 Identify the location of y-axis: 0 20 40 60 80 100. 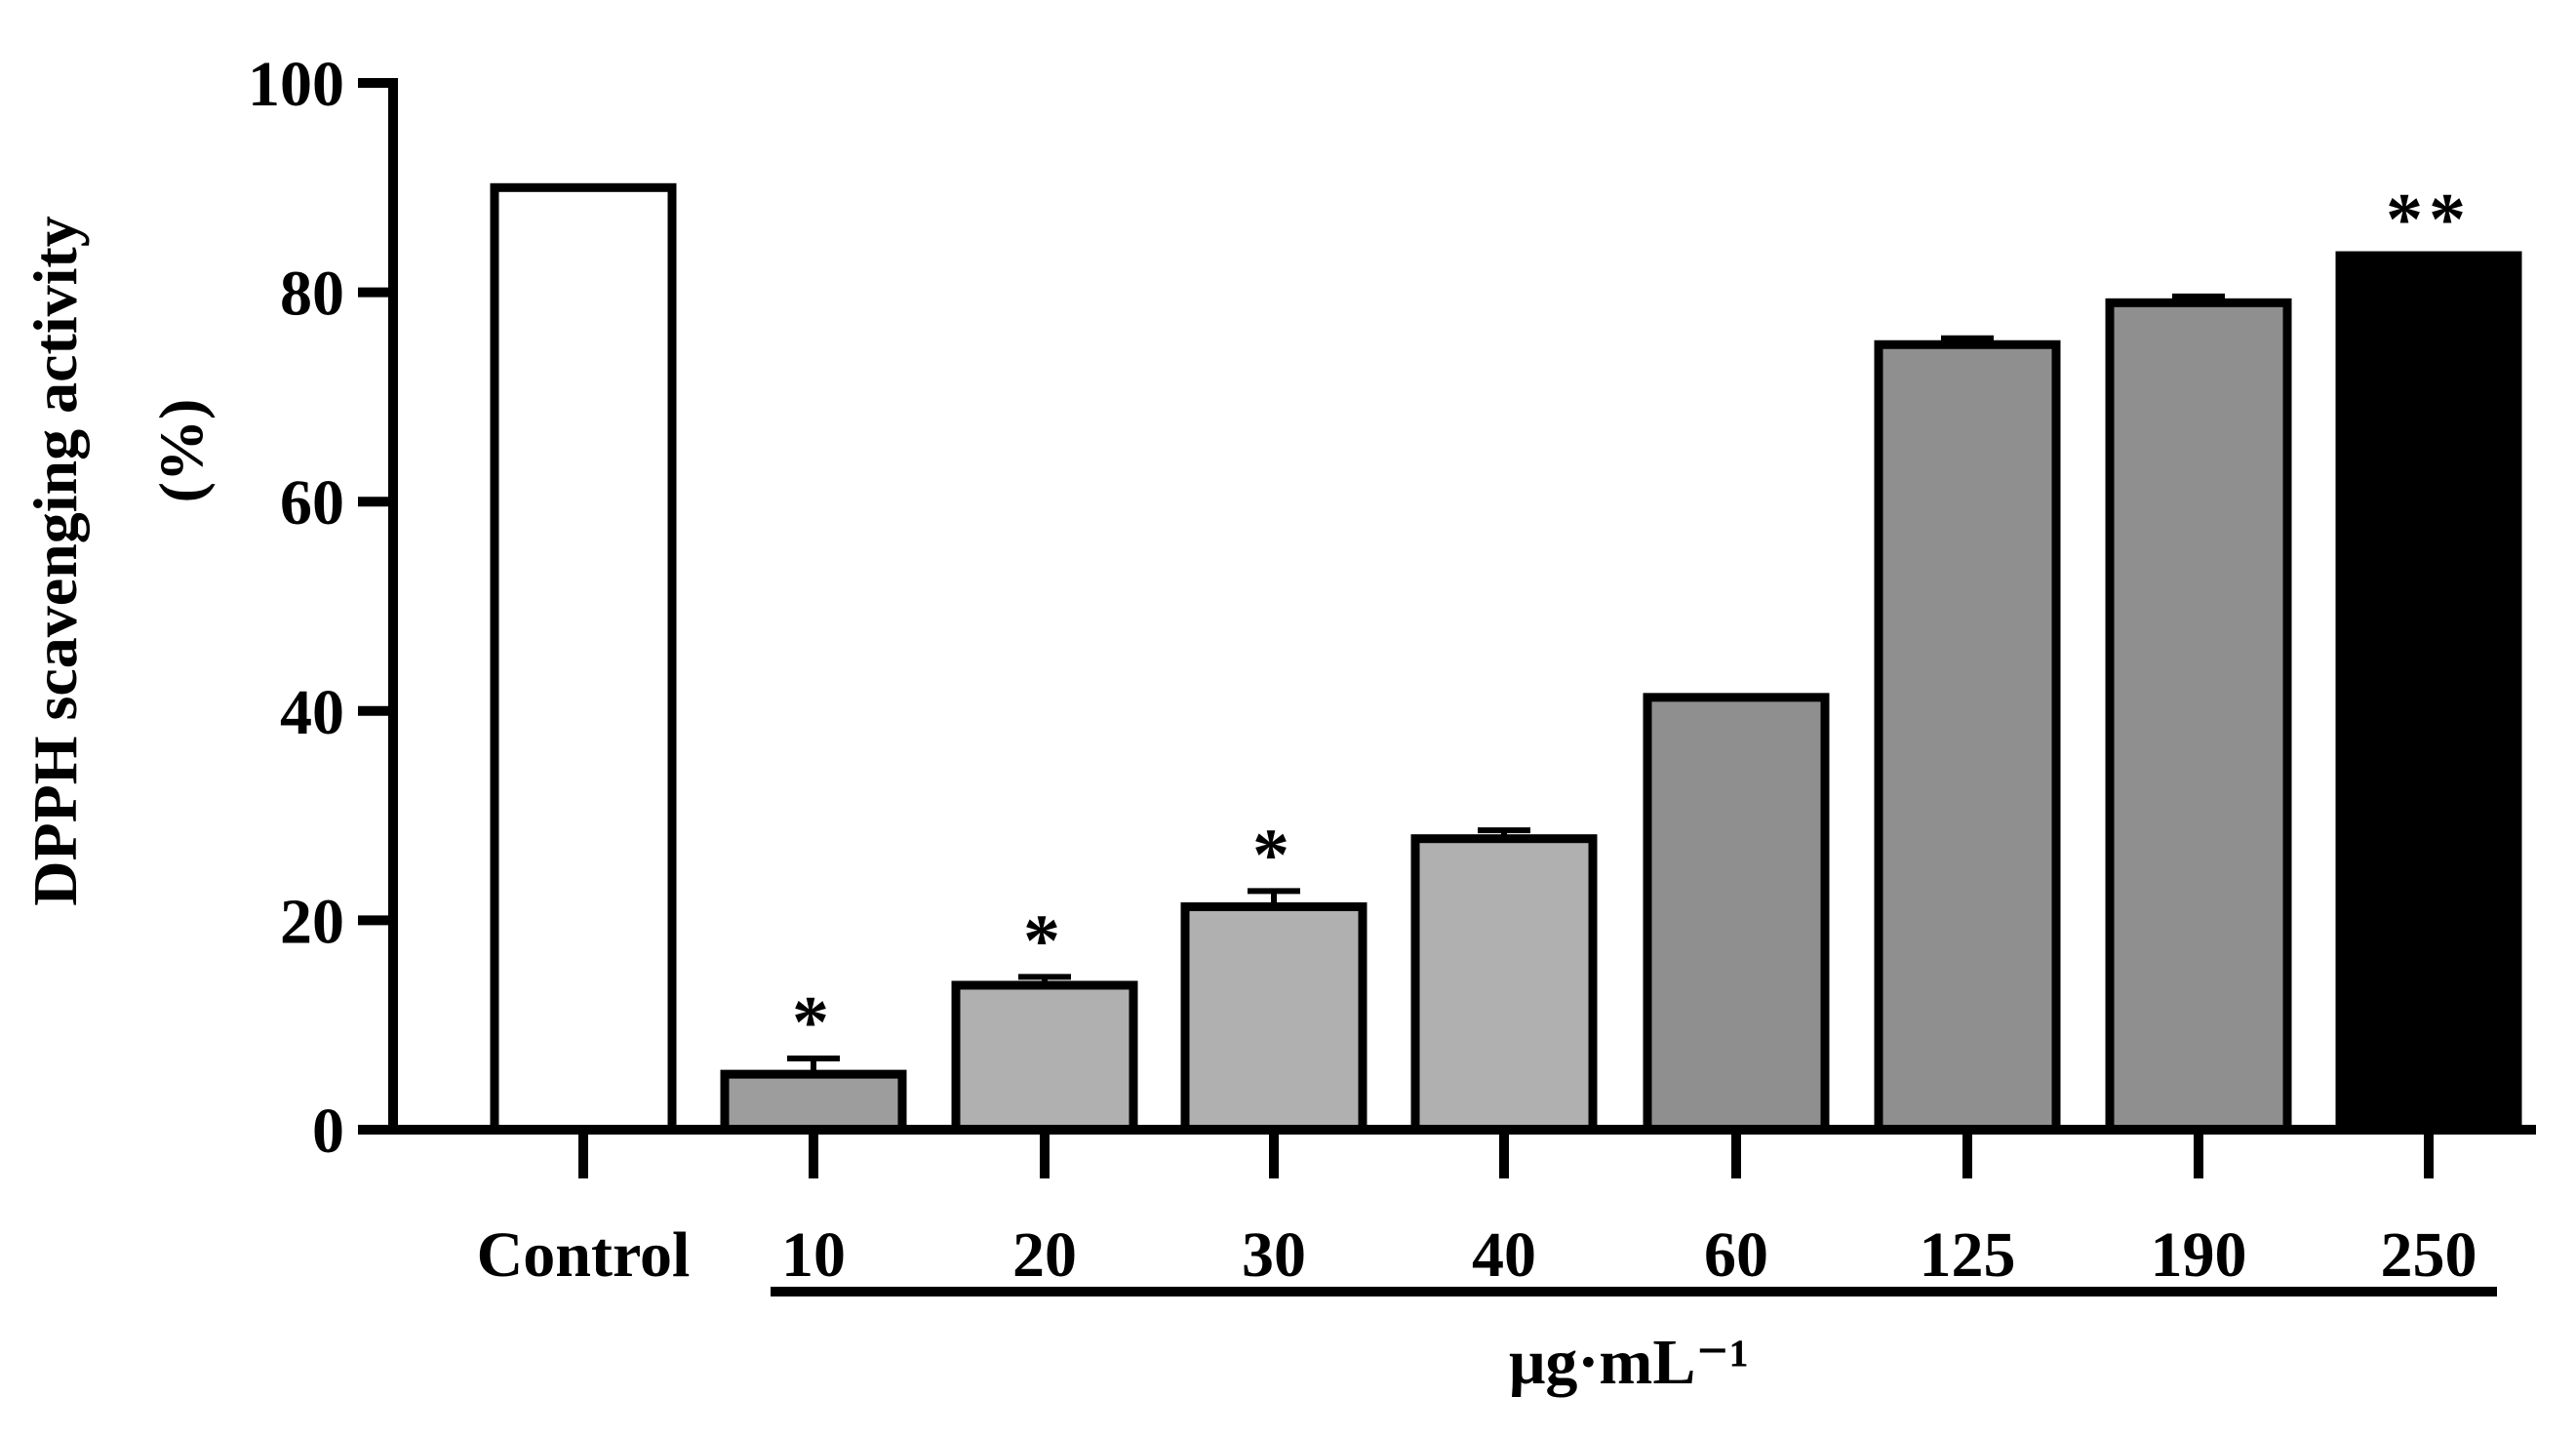
(323, 608).